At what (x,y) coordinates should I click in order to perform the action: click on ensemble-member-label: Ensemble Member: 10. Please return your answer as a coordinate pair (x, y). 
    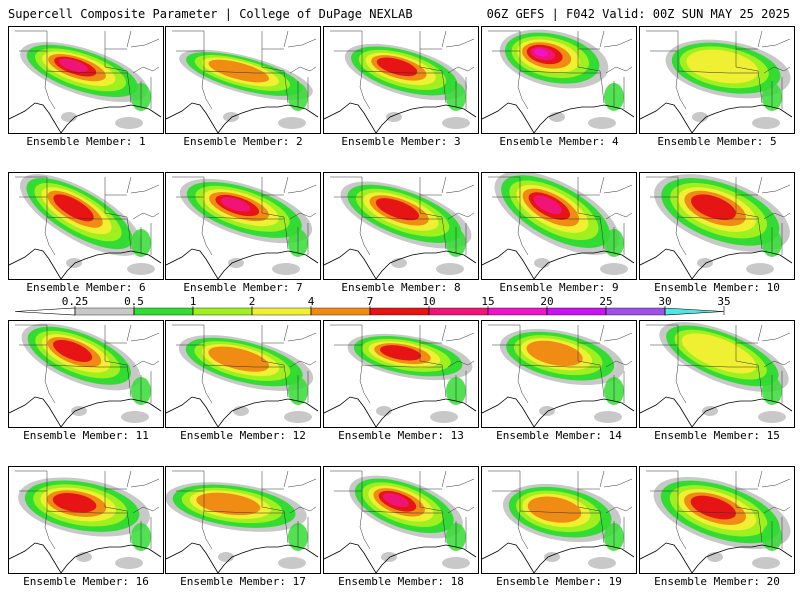
    Looking at the image, I should click on (717, 287).